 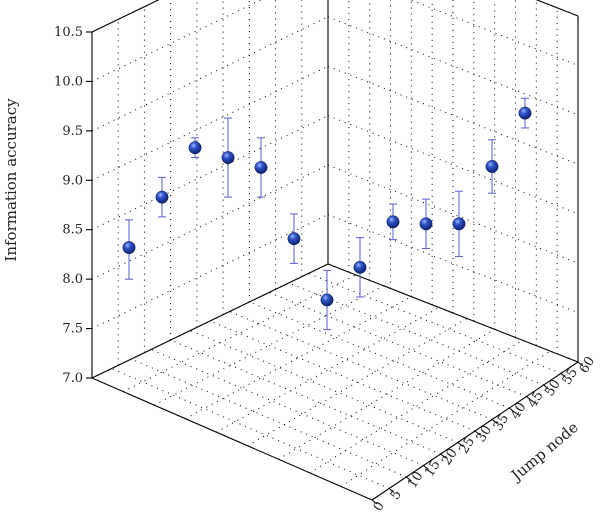 I want to click on z-tick-label: 45, so click(x=535, y=400).